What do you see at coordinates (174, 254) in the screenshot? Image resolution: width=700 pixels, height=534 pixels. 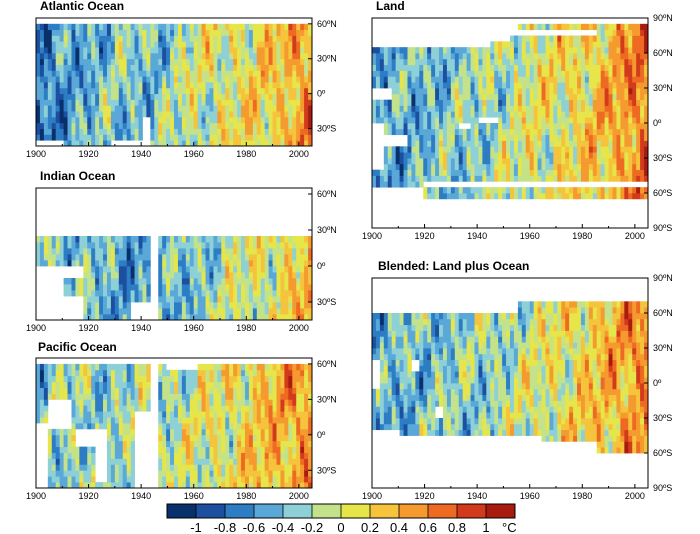 I see `plot-frame-indian` at bounding box center [174, 254].